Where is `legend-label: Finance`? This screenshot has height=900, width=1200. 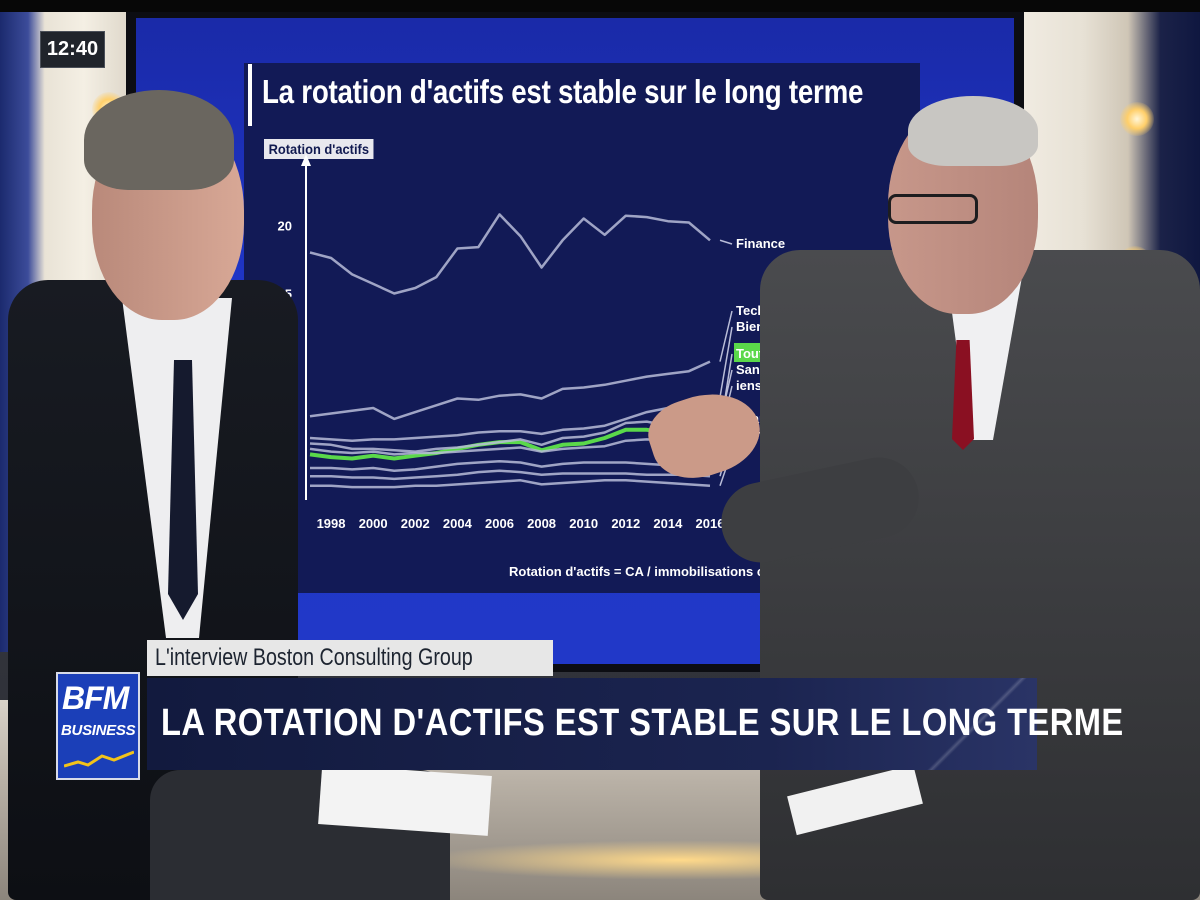 legend-label: Finance is located at coordinates (760, 243).